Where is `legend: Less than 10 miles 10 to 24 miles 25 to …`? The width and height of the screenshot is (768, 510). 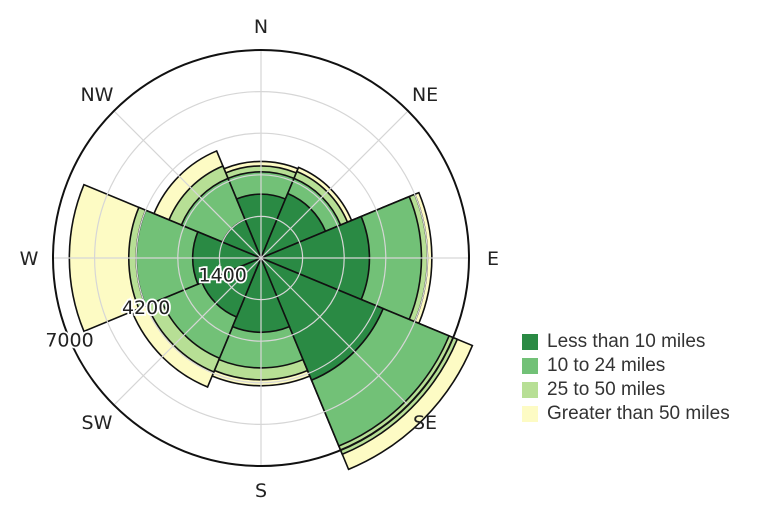 legend: Less than 10 miles 10 to 24 miles 25 to … is located at coordinates (626, 378).